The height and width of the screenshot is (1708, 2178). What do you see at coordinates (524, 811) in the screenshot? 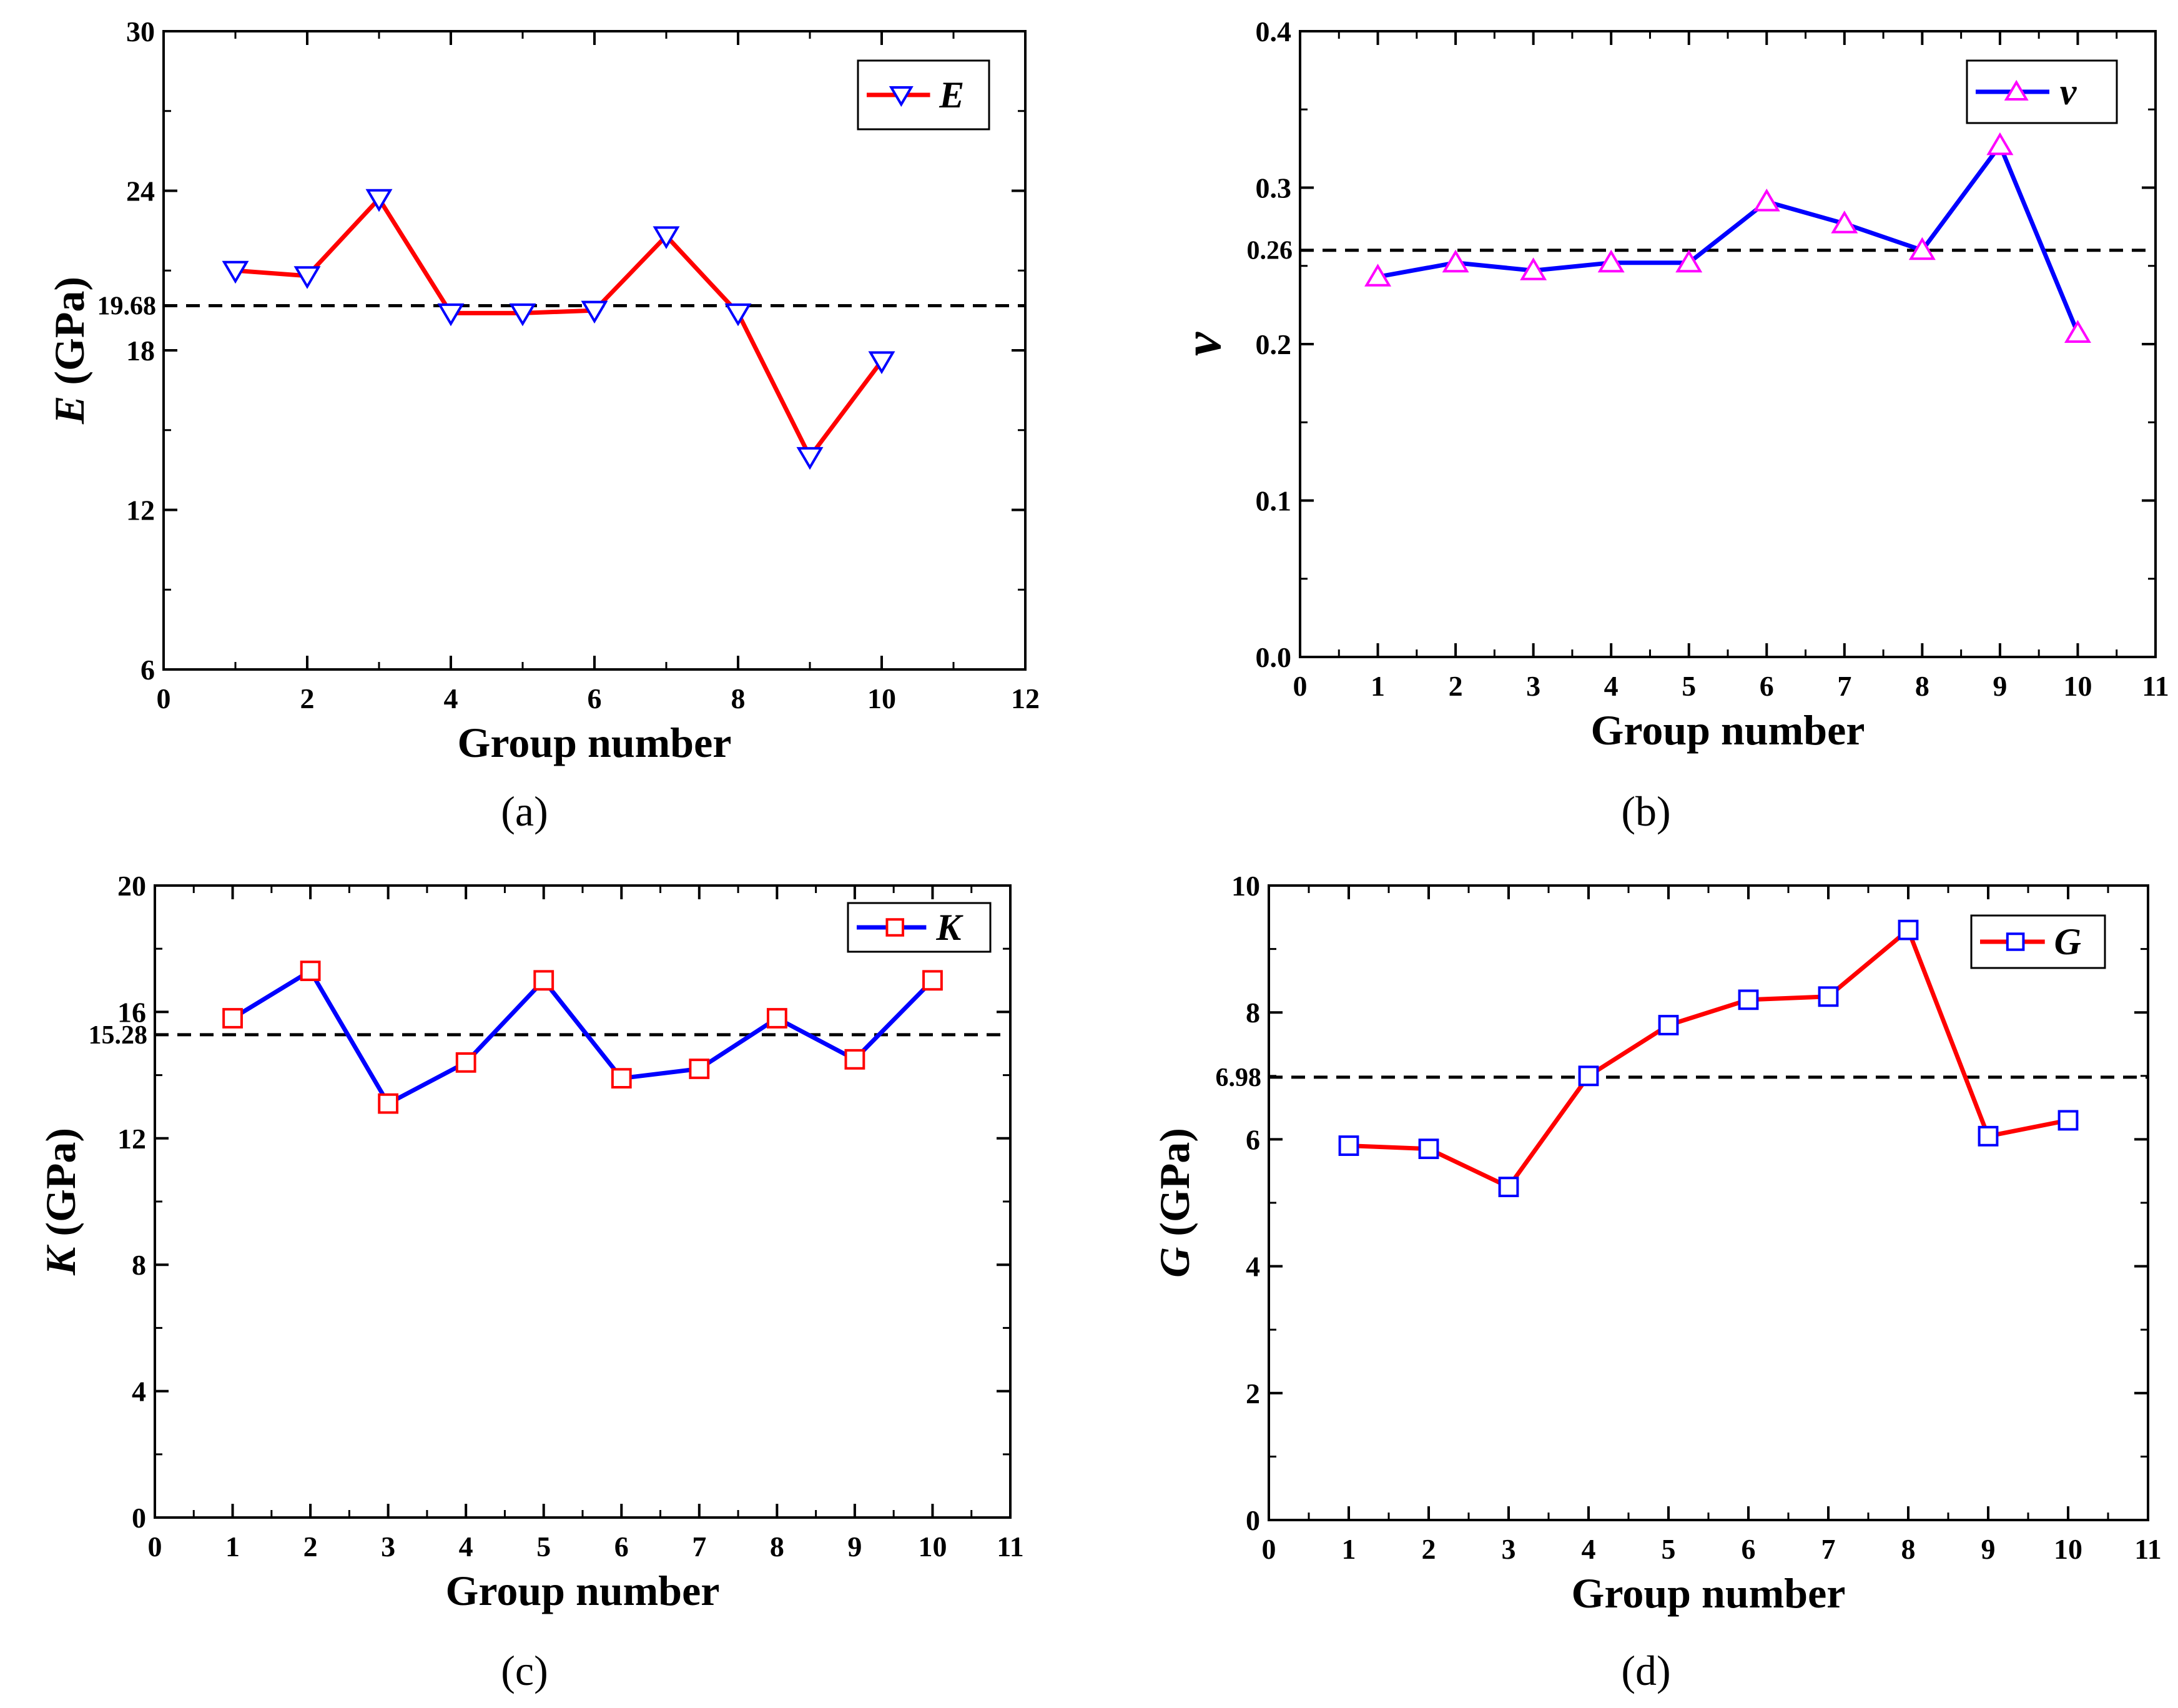
I see `panel-caption: (a)` at bounding box center [524, 811].